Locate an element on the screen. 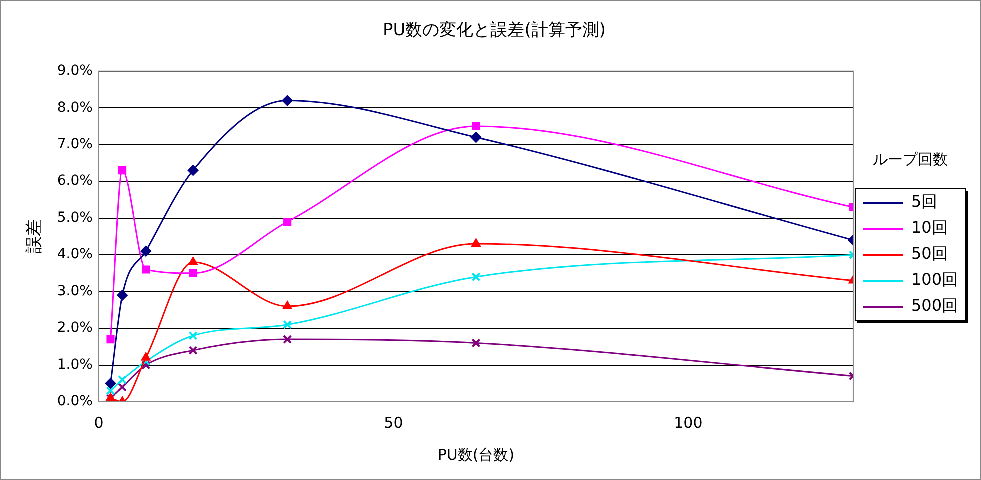 Image resolution: width=981 pixels, height=480 pixels. y-tick-label: 0.0% is located at coordinates (75, 402).